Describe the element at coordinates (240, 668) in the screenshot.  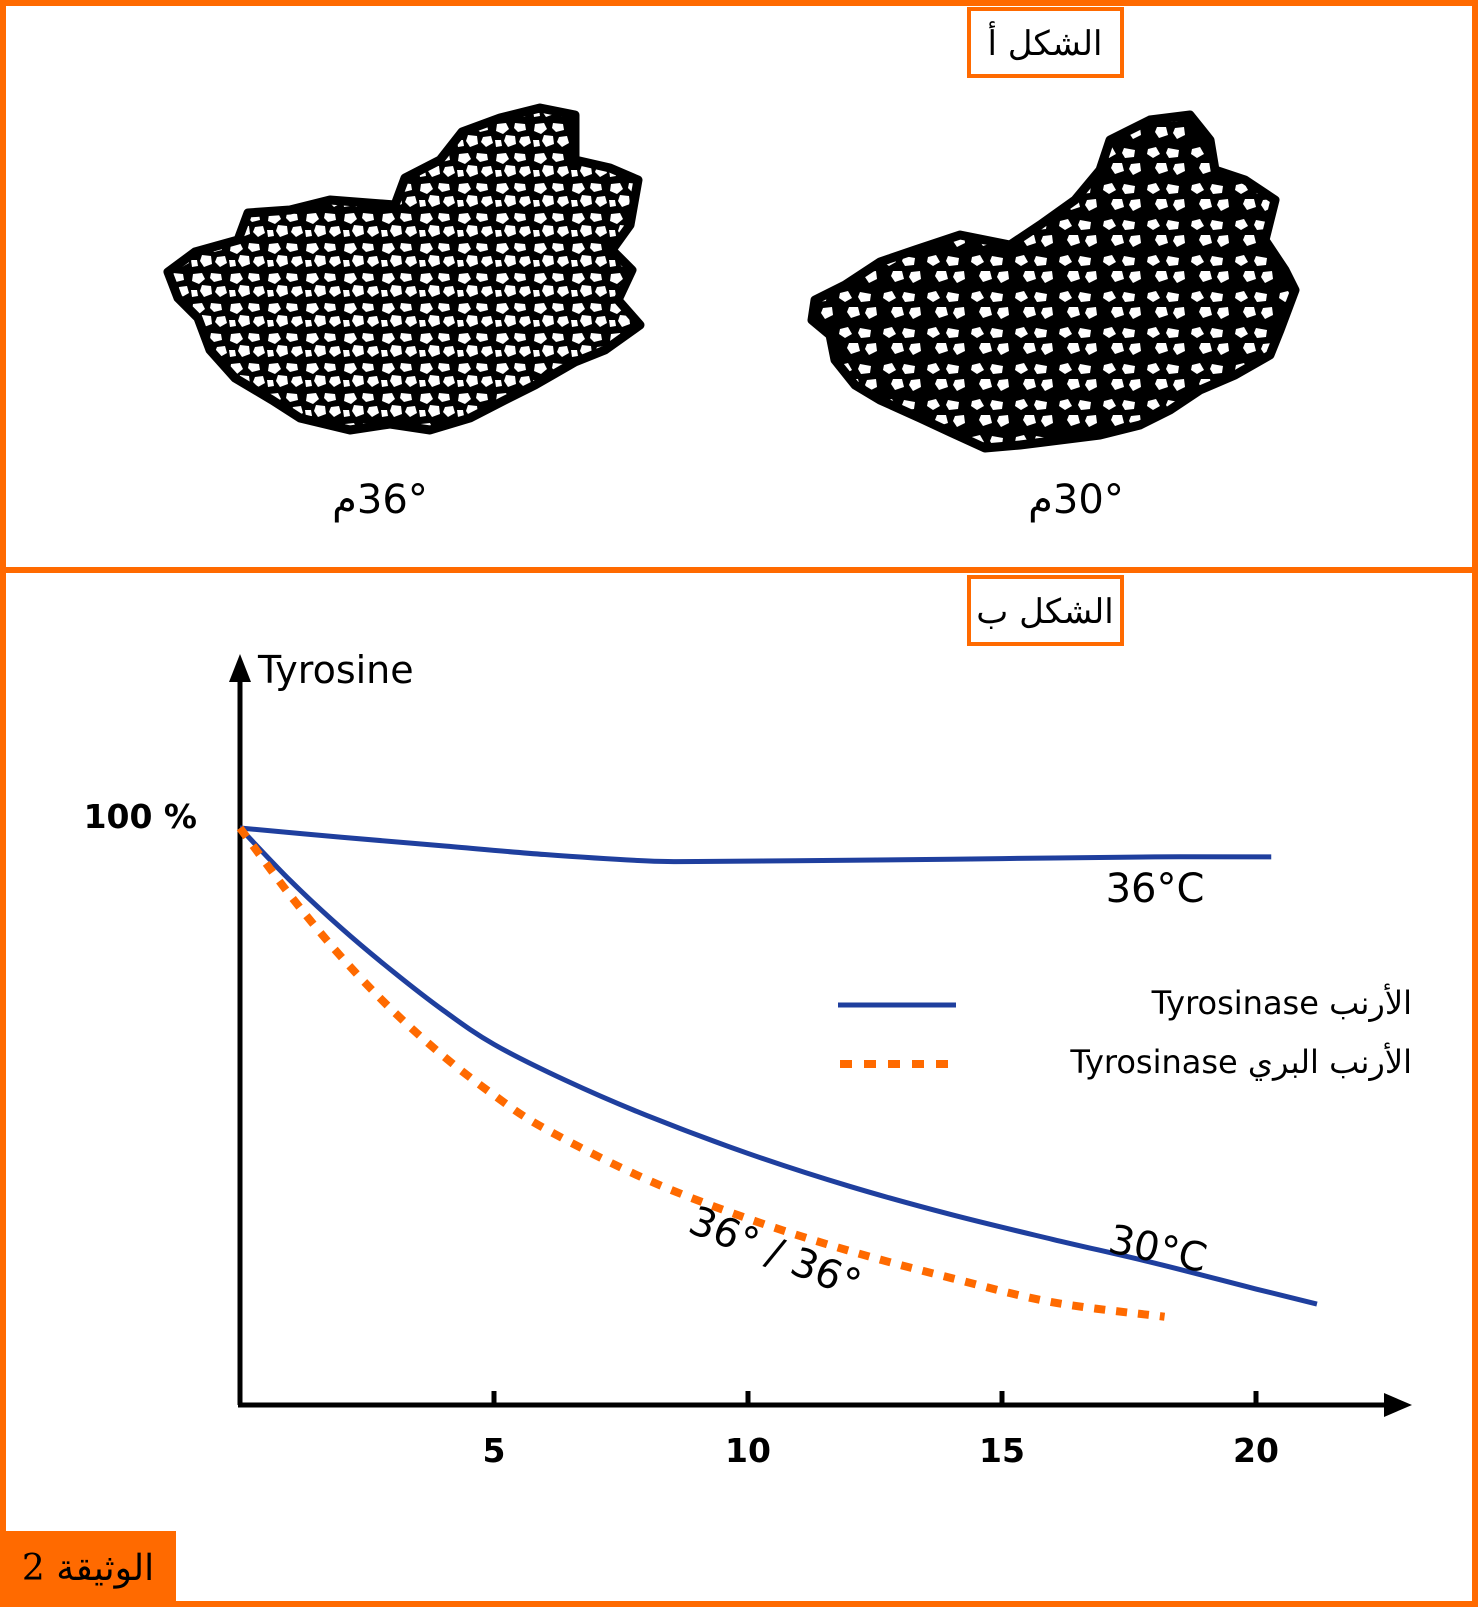
I see `y-axis-arrow-icon` at that location.